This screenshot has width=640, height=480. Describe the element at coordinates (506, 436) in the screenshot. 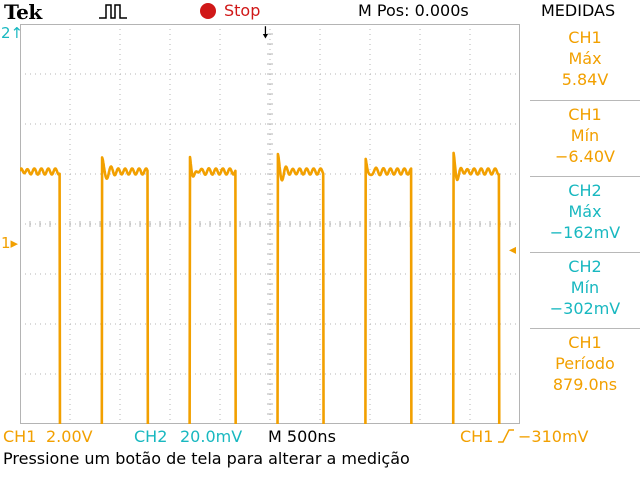

I see `rising-edge-icon` at that location.